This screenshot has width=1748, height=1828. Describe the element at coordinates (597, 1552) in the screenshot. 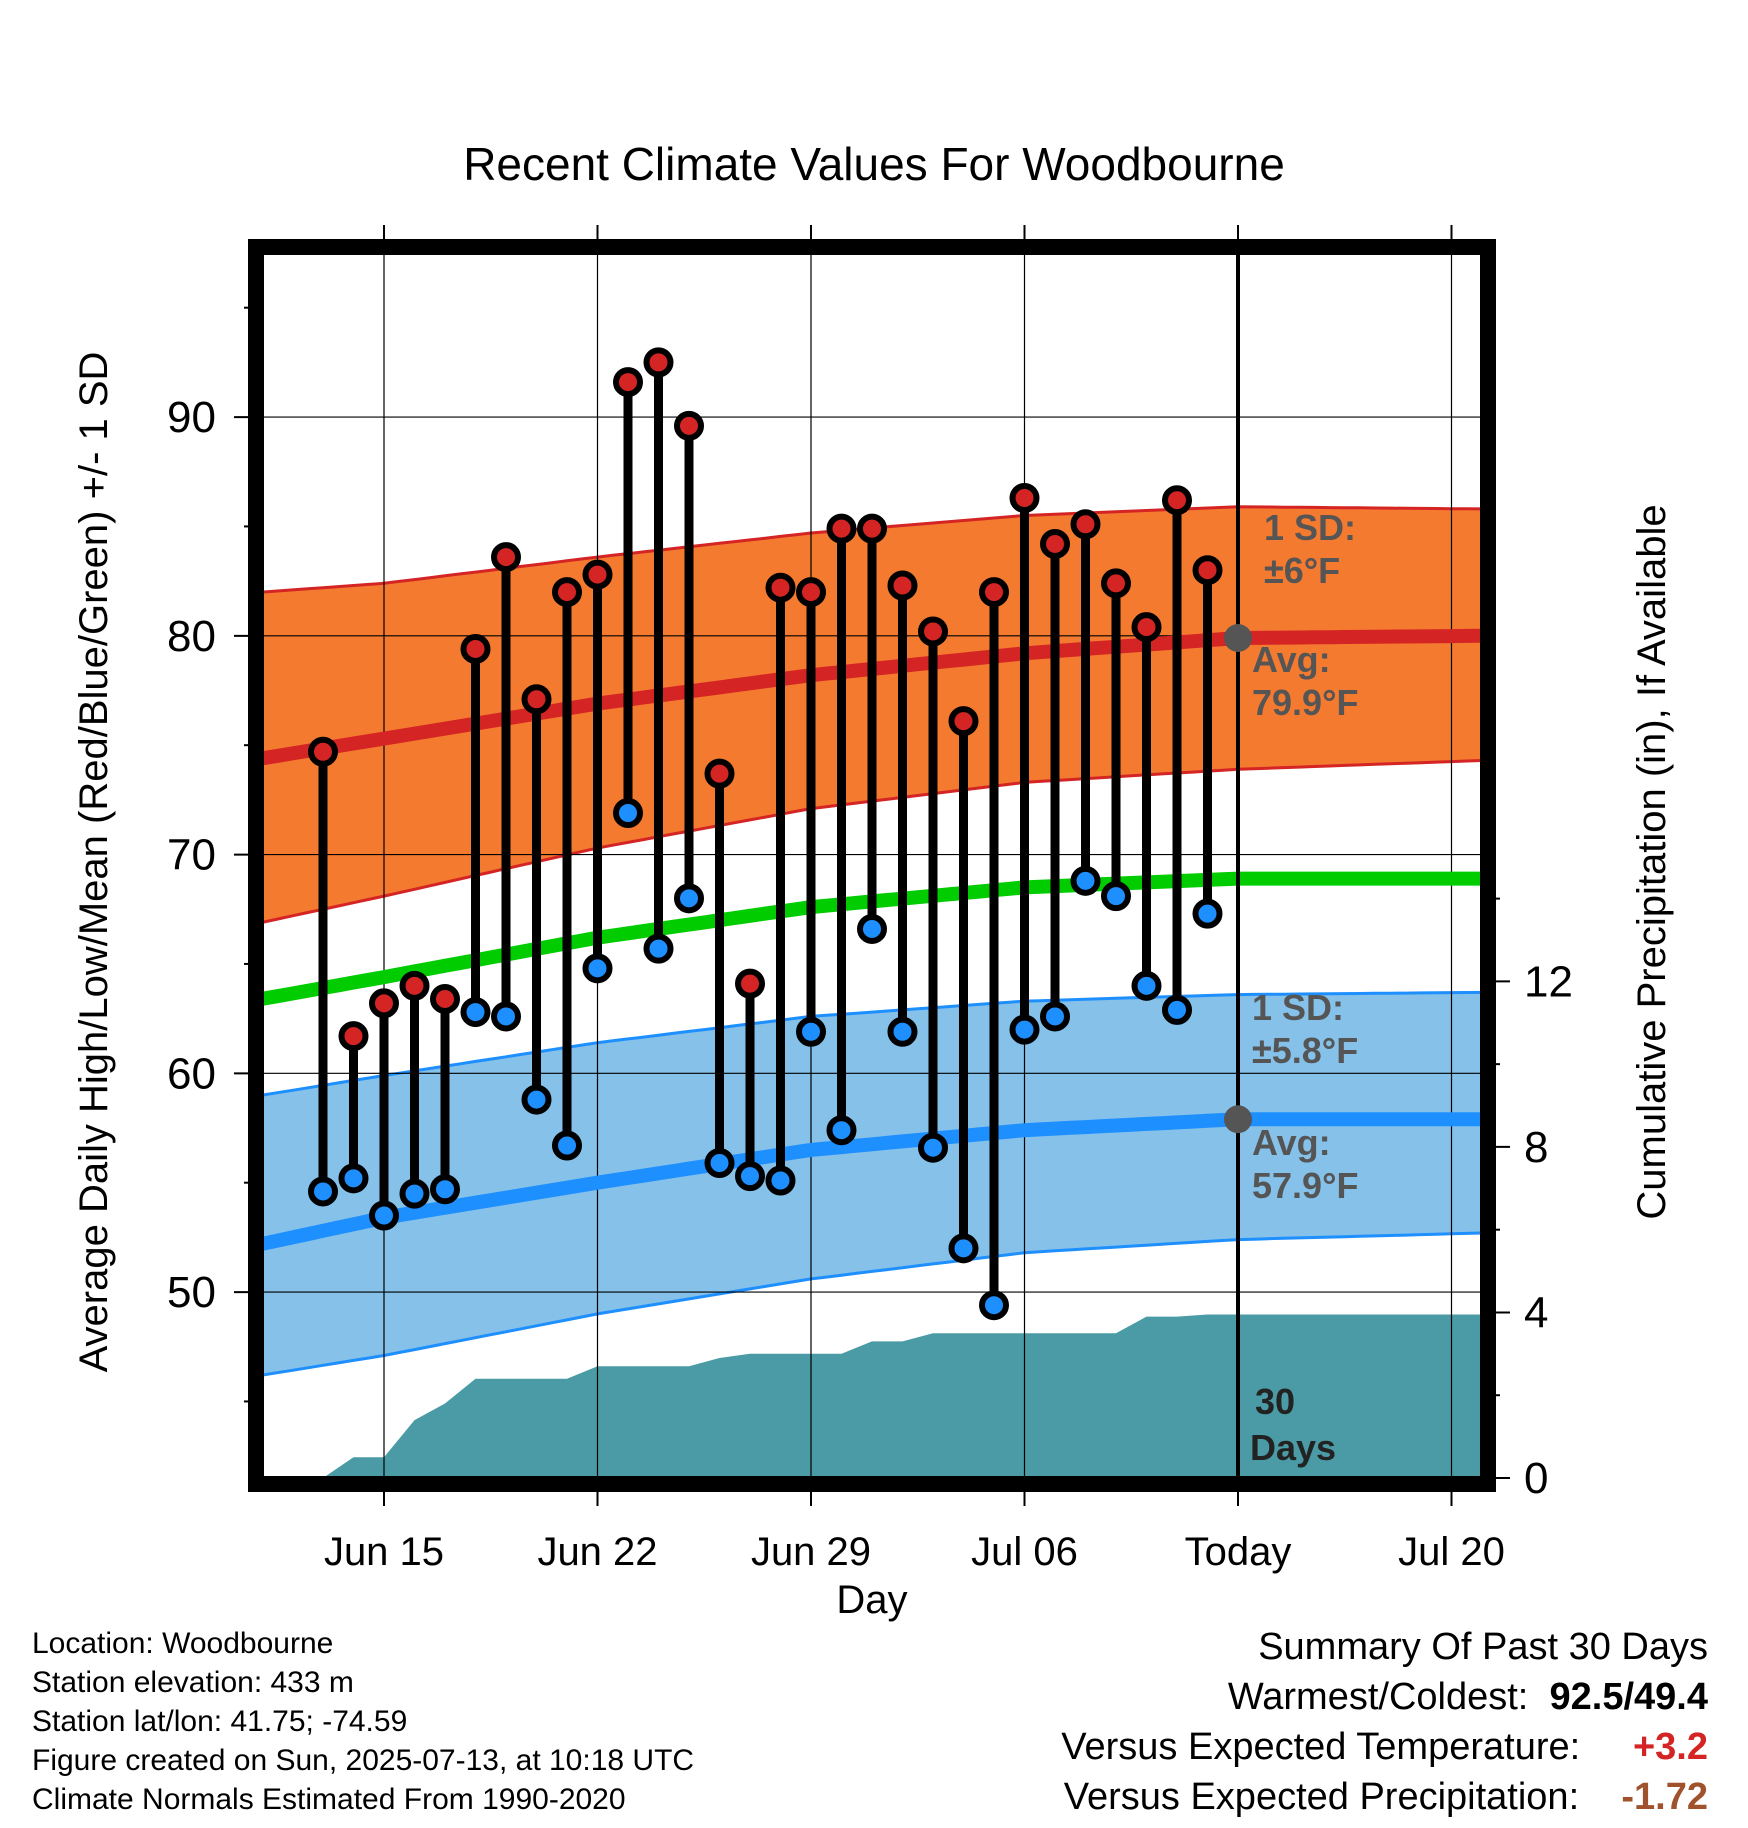

I see `x-tick-label: Jun 22` at that location.